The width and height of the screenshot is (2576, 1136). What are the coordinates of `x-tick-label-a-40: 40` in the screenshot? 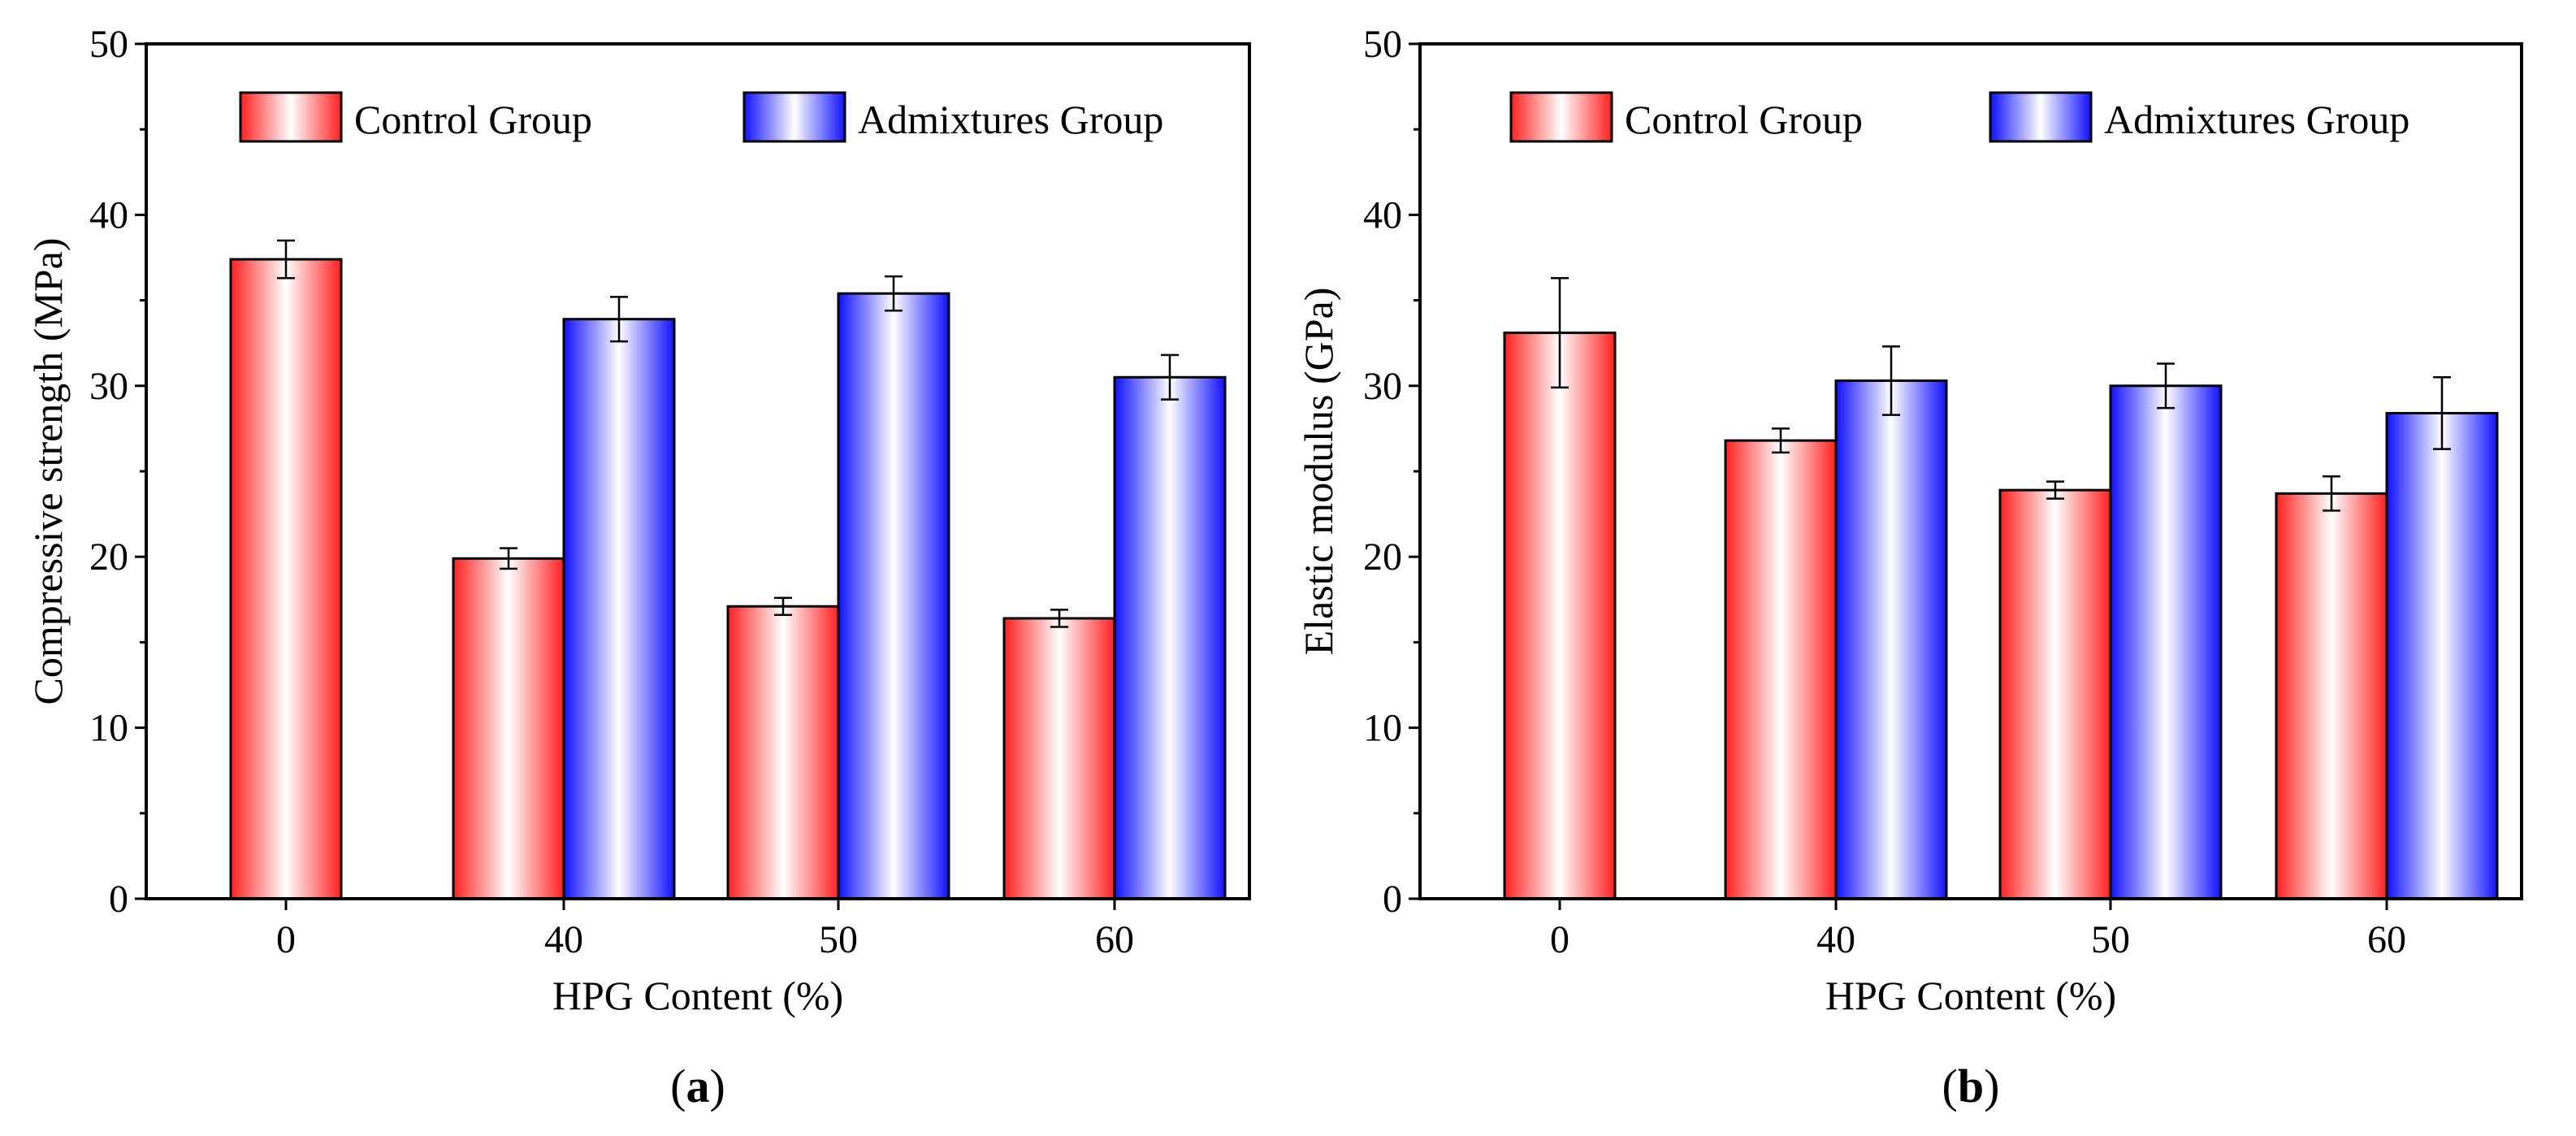 It's located at (563, 939).